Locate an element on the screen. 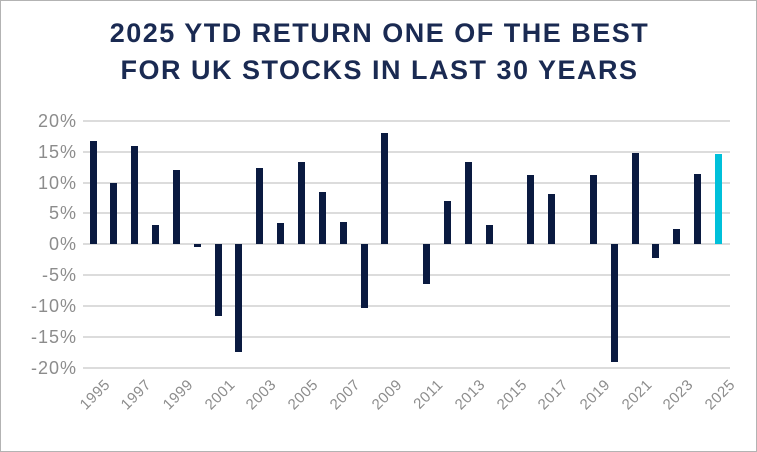  bar-2024 is located at coordinates (698, 209).